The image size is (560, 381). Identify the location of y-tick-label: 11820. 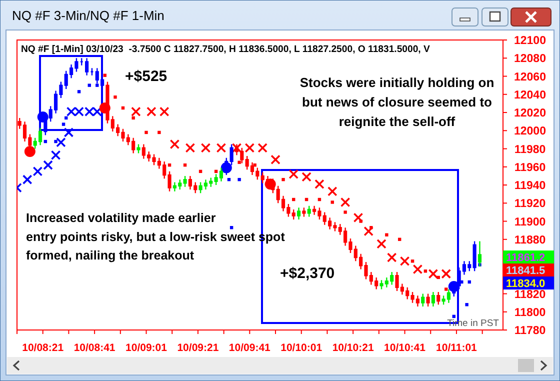
(530, 294).